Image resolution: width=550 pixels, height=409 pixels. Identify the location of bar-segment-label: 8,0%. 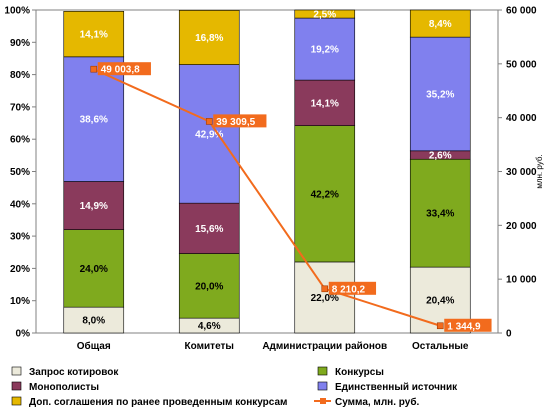
(93, 321).